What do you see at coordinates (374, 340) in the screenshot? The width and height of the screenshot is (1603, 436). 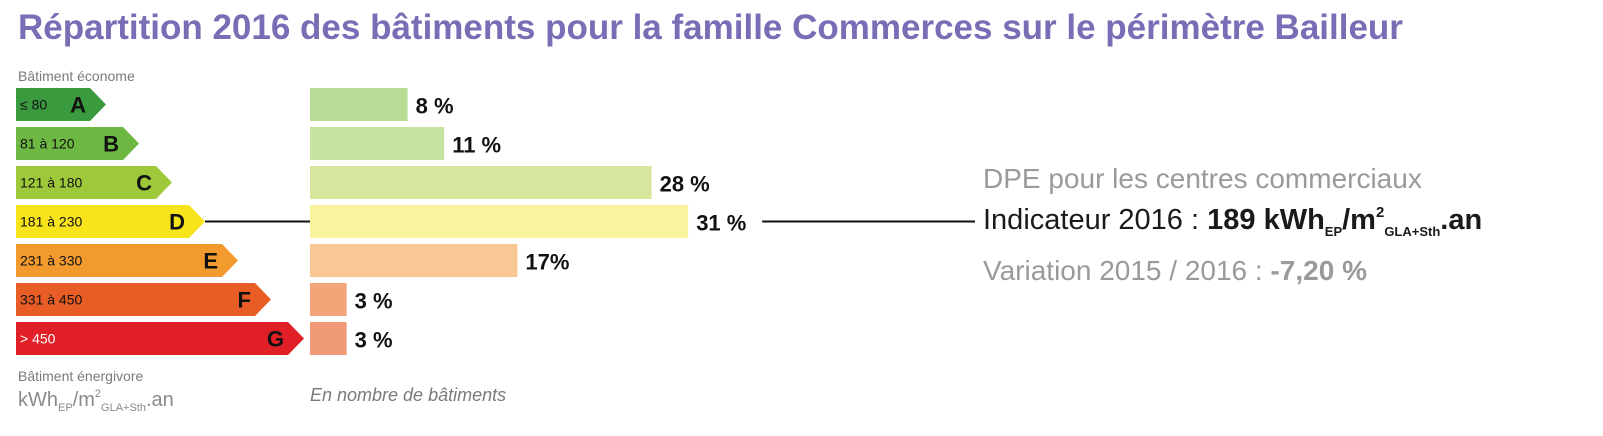 I see `value-label-g: 3 %` at bounding box center [374, 340].